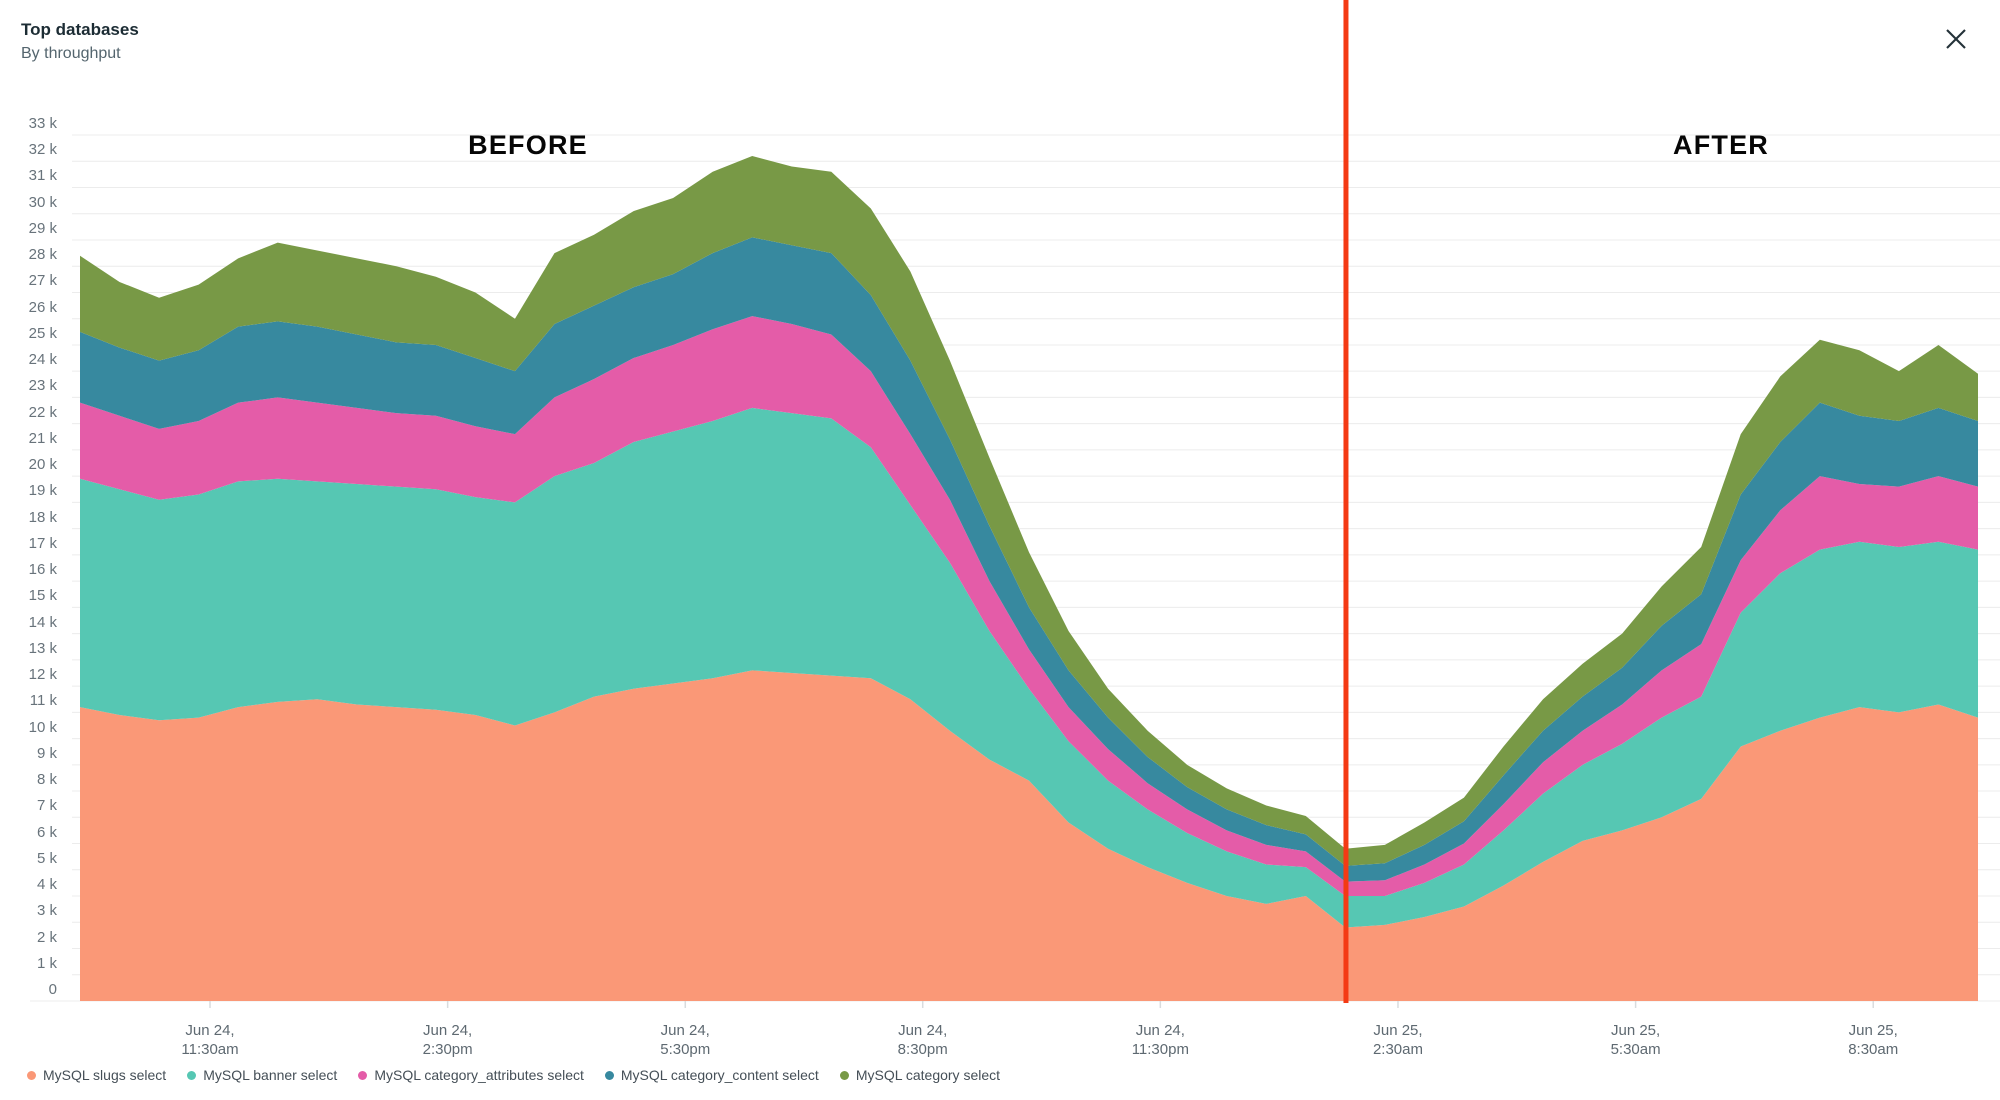  I want to click on legend-item-mysql-slugs-select: MySQL slugs select, so click(96, 1075).